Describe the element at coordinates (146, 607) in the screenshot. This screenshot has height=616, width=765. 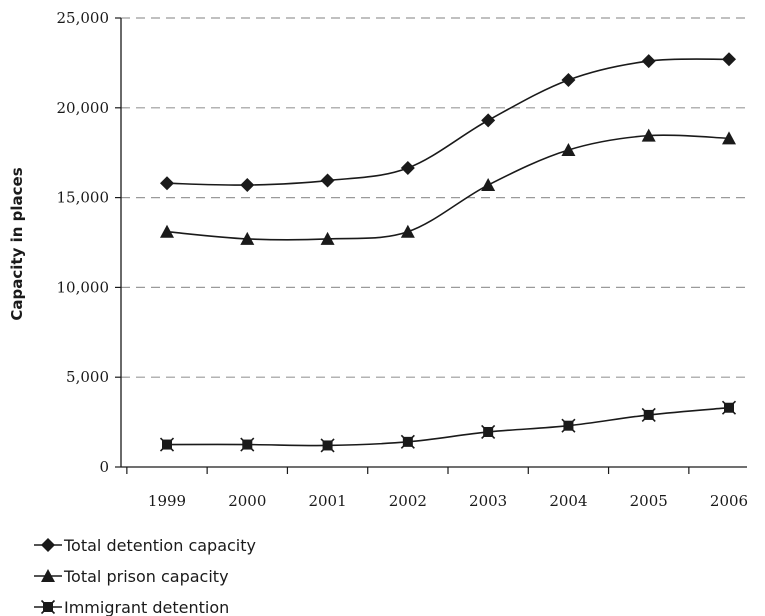
I see `legend-label: Immigrant detention` at that location.